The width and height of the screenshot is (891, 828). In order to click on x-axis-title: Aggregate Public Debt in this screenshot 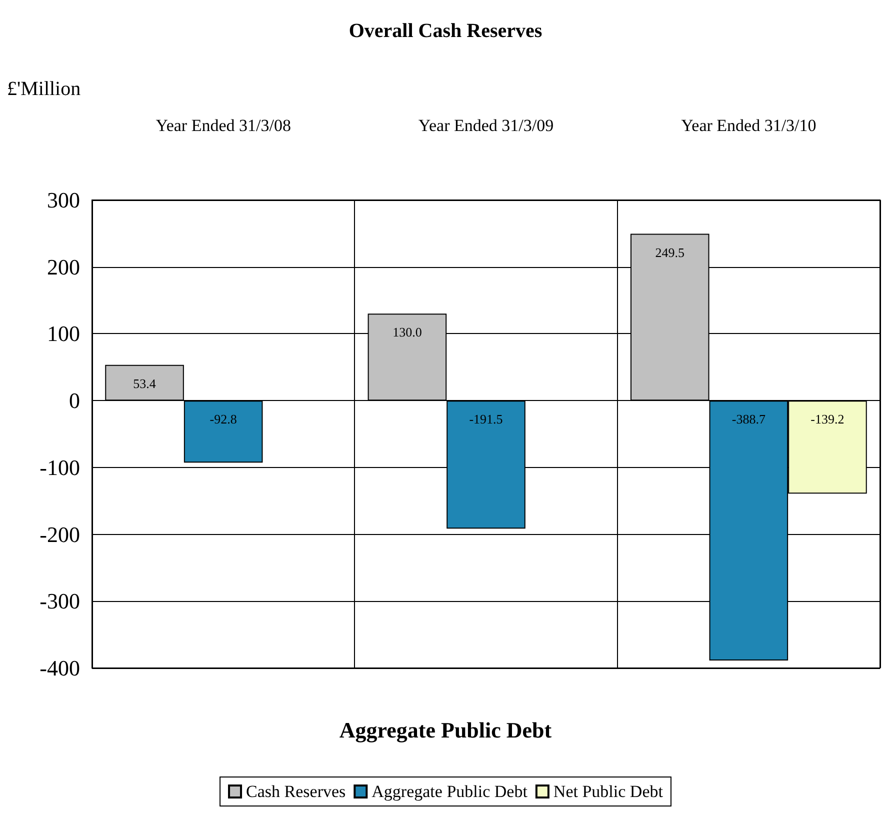, I will do `click(445, 730)`.